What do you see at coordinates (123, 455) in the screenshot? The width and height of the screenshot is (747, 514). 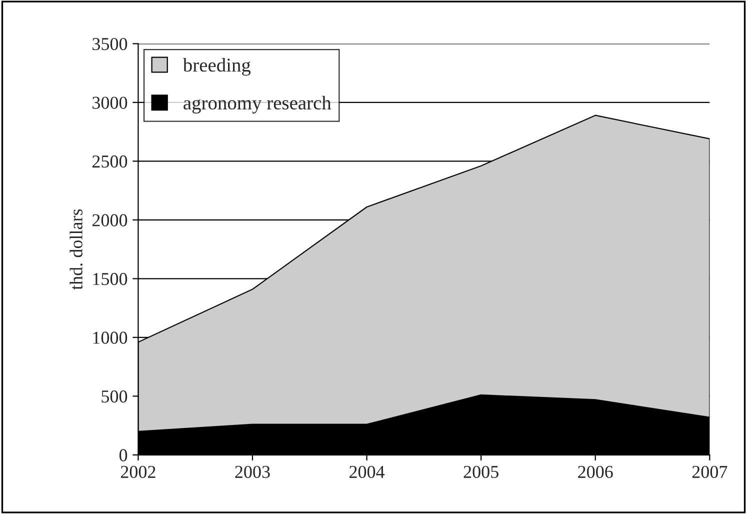 I see `y-tick-label: 0` at bounding box center [123, 455].